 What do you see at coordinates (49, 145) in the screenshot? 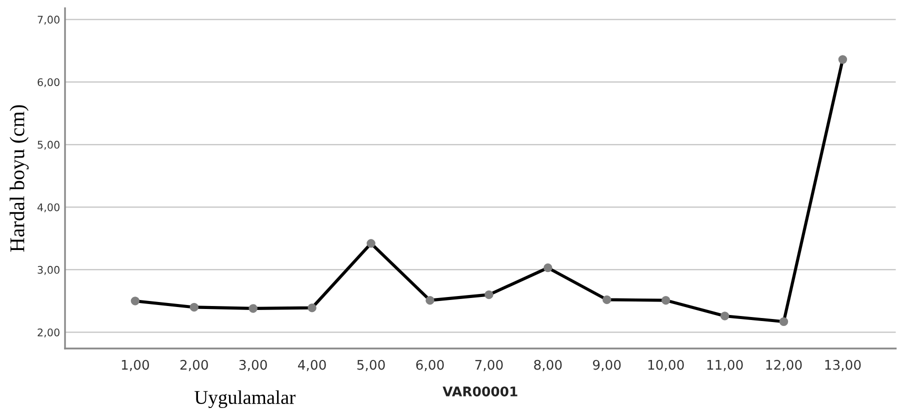
I see `y-tick-label: 5,00` at bounding box center [49, 145].